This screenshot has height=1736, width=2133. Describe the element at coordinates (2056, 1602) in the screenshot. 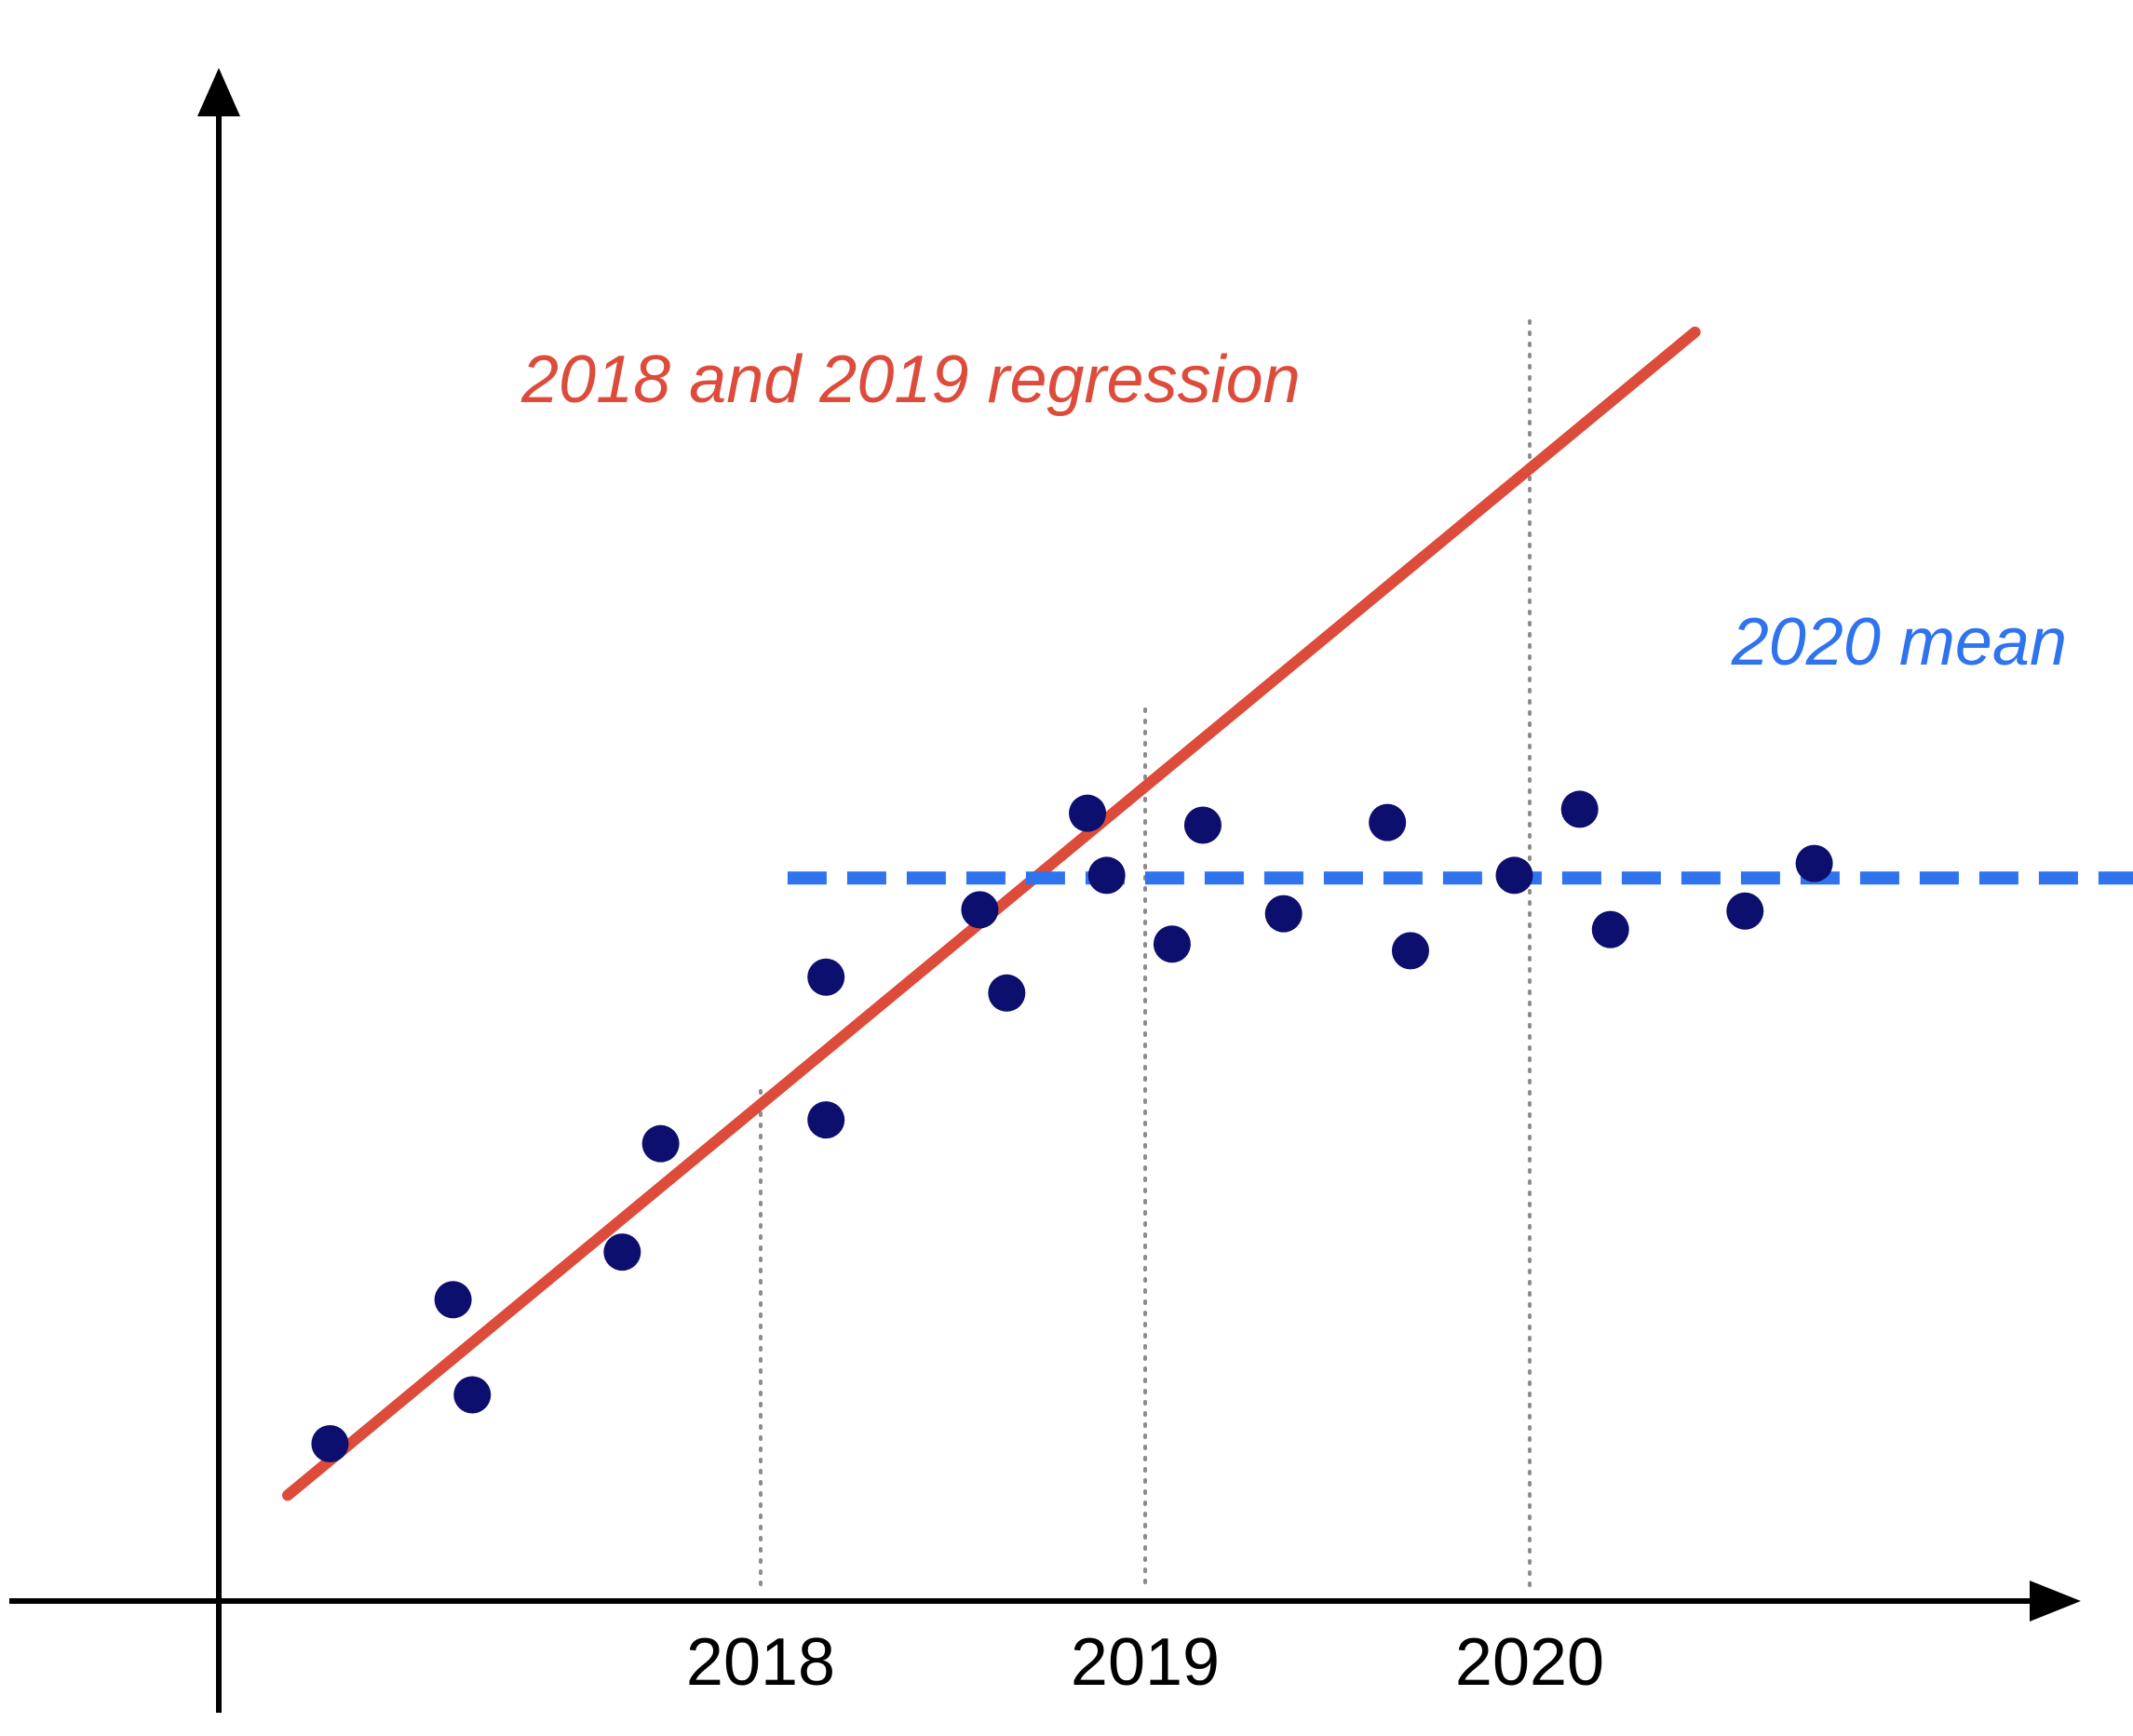

I see `x-axis-arrowhead` at that location.